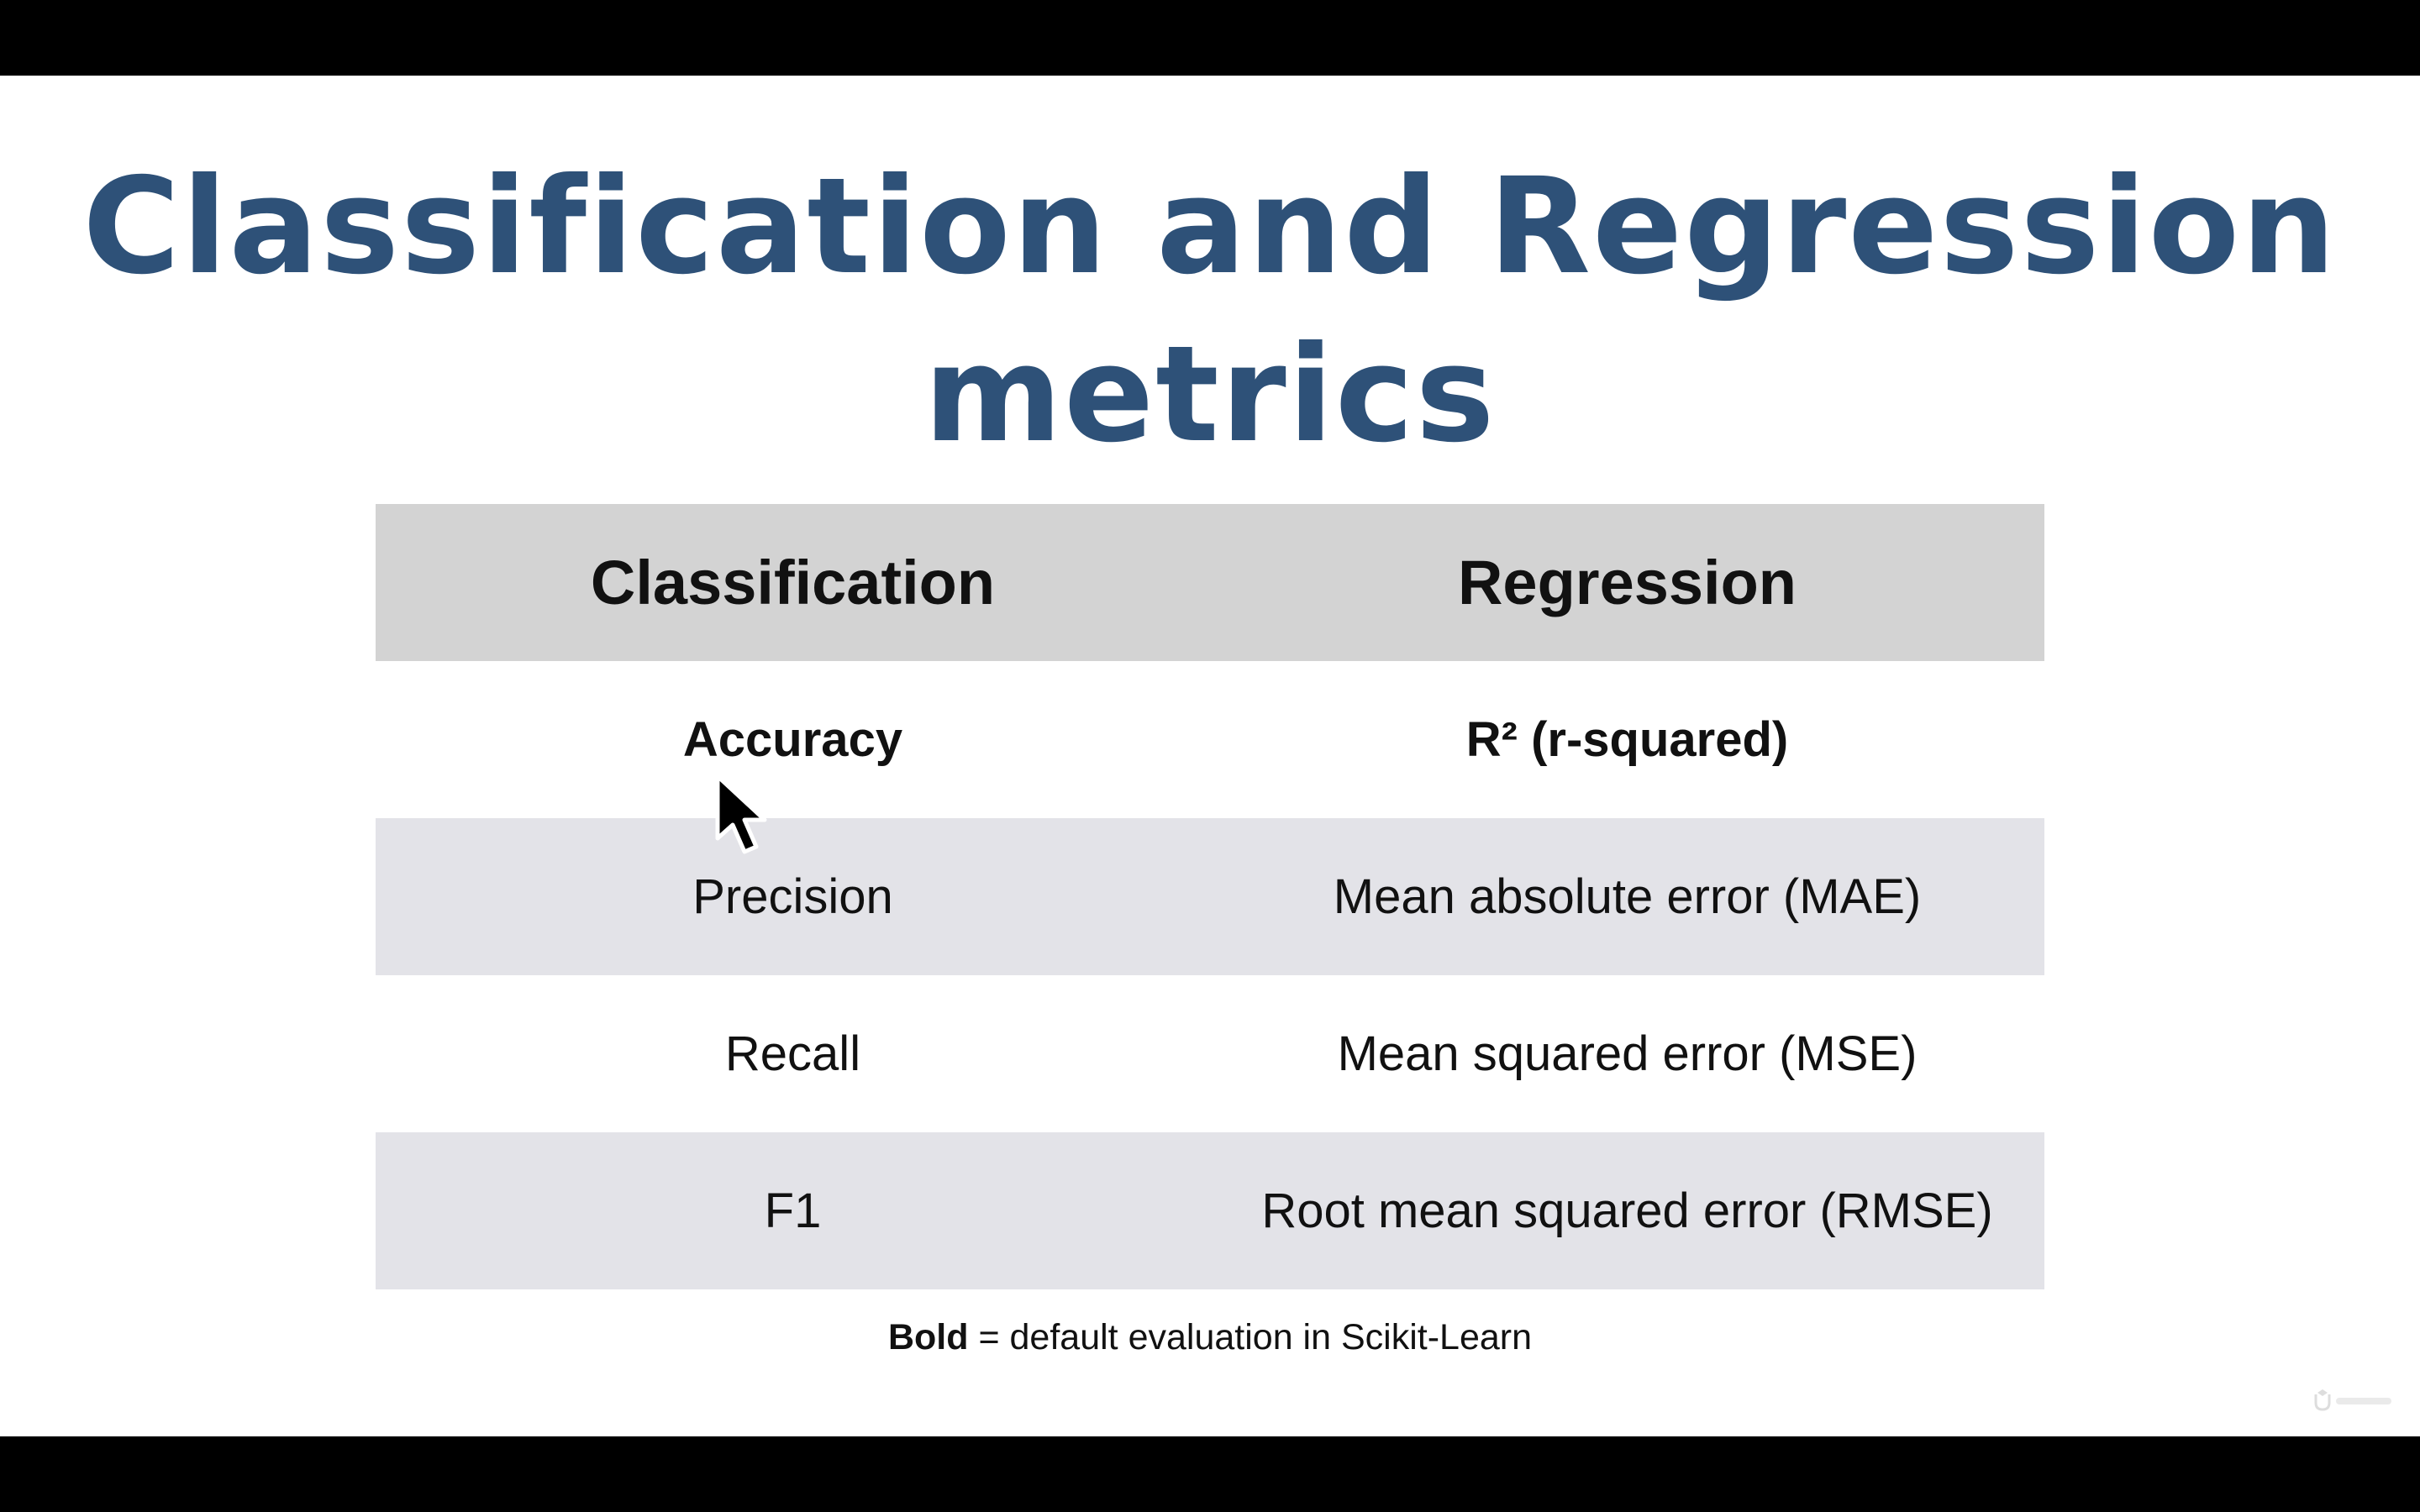  Describe the element at coordinates (793, 896) in the screenshot. I see `classification-metric: Precision` at that location.